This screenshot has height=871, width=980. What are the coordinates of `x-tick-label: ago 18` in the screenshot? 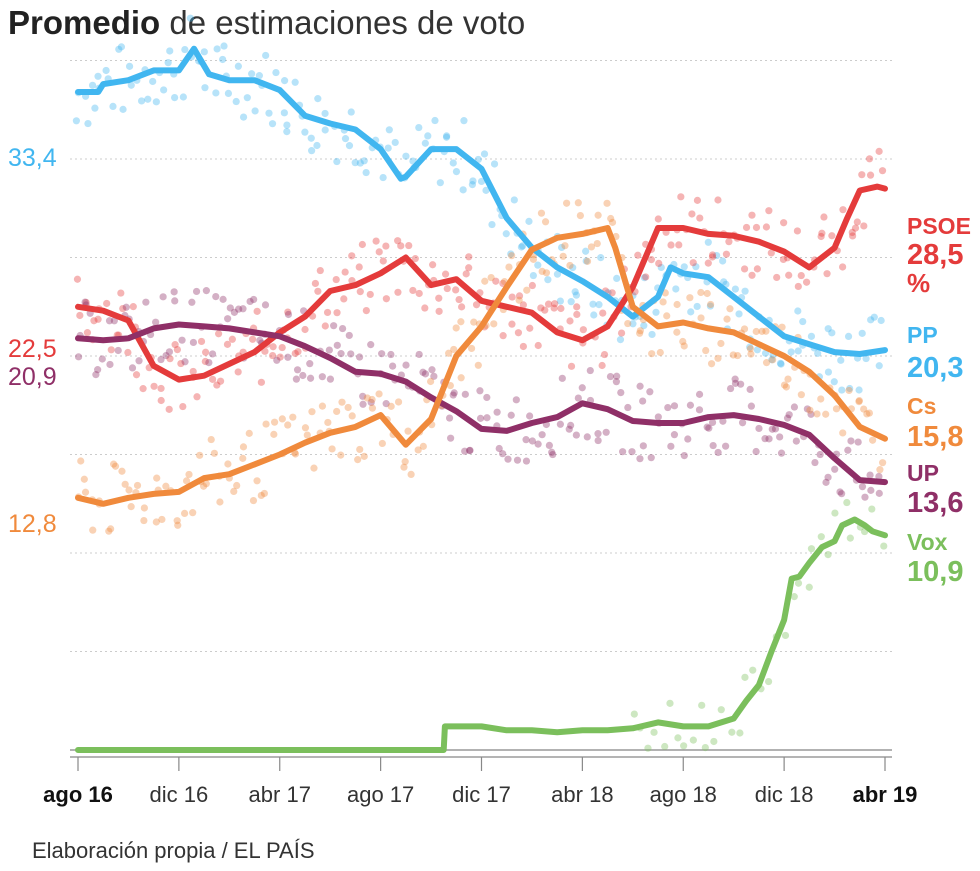 It's located at (683, 794).